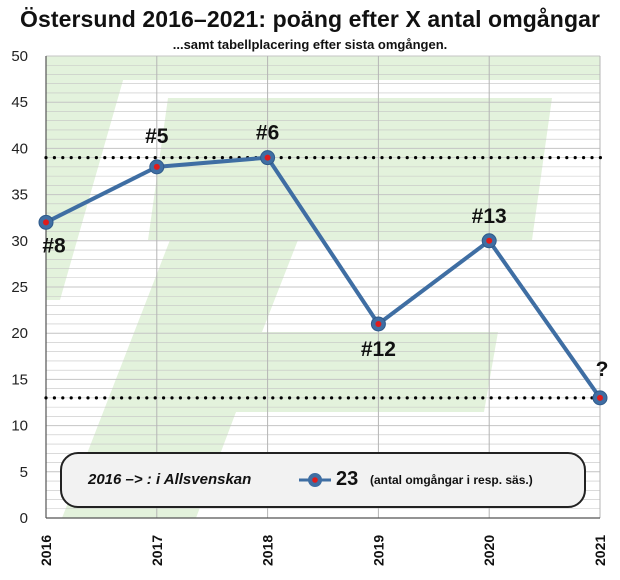 The height and width of the screenshot is (580, 620). I want to click on y-tick-label: 25, so click(19, 287).